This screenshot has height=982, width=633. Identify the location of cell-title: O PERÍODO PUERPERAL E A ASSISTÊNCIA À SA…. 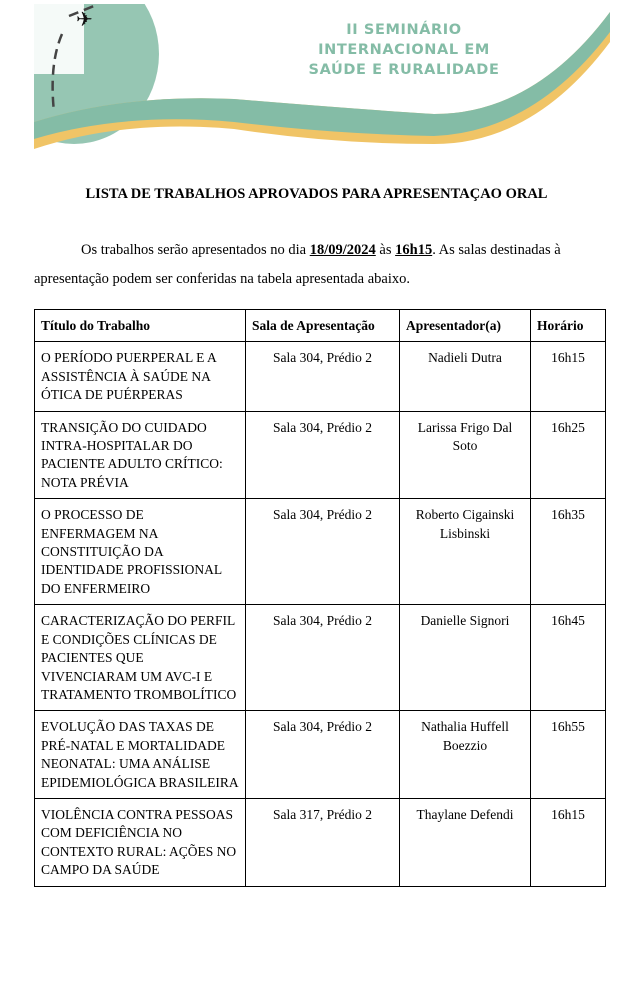
(140, 376).